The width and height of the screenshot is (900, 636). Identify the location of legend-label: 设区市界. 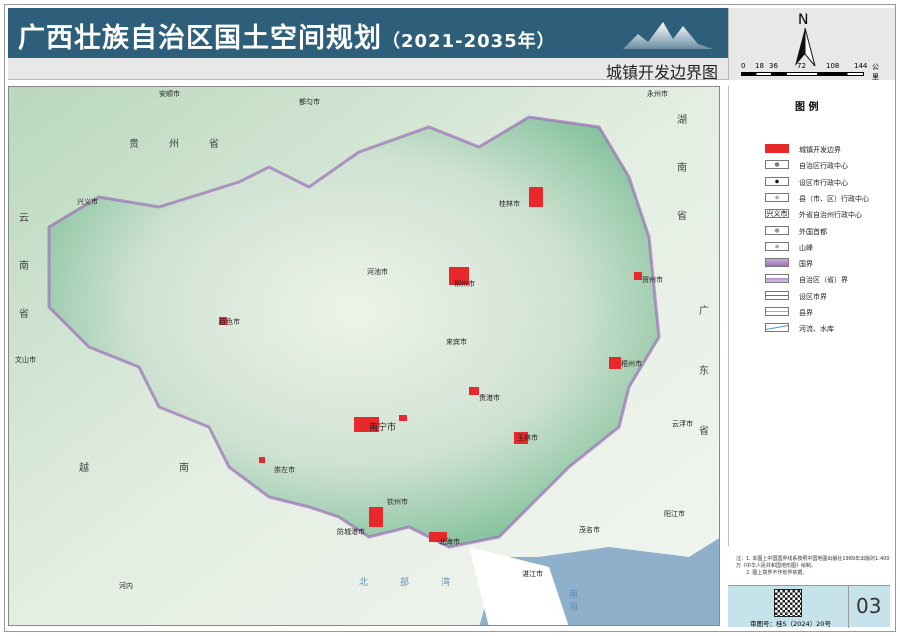
(813, 296).